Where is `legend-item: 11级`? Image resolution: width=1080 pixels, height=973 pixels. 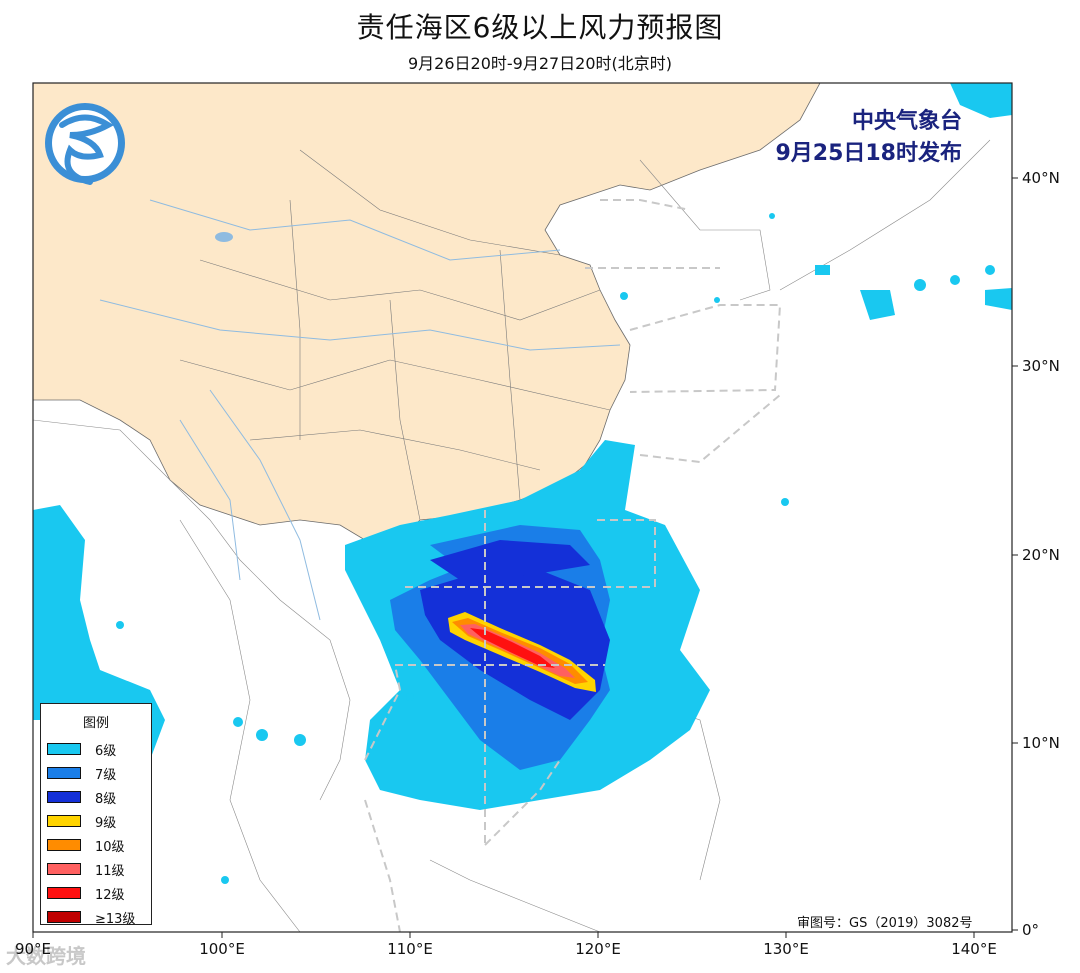 legend-item: 11级 is located at coordinates (96, 869).